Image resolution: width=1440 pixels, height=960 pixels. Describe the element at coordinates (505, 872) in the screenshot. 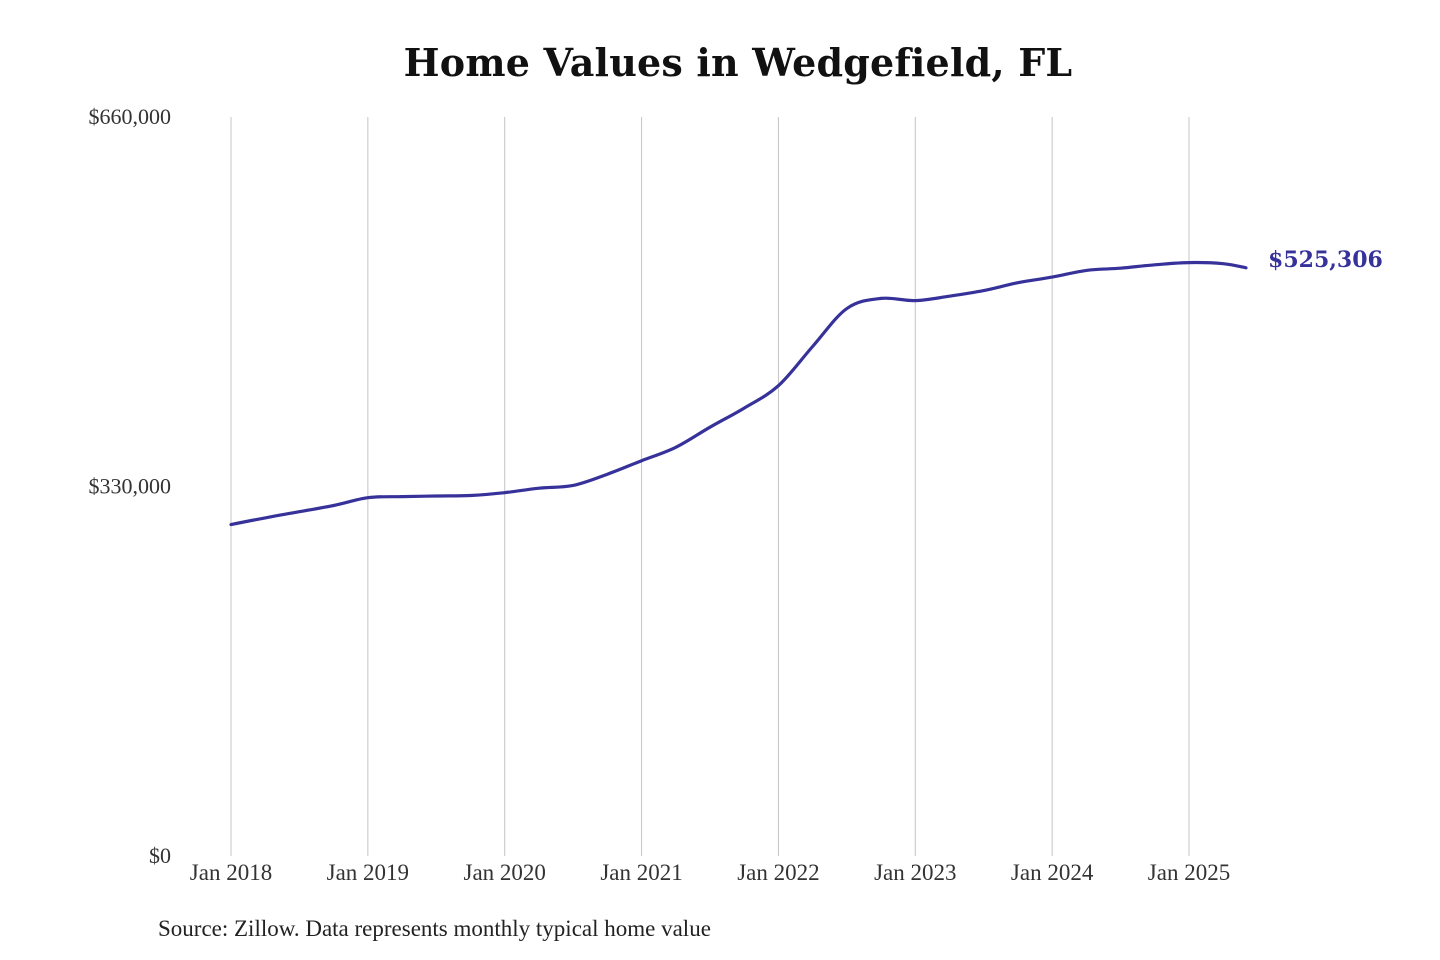

I see `x-tick-label: Jan 2020` at that location.